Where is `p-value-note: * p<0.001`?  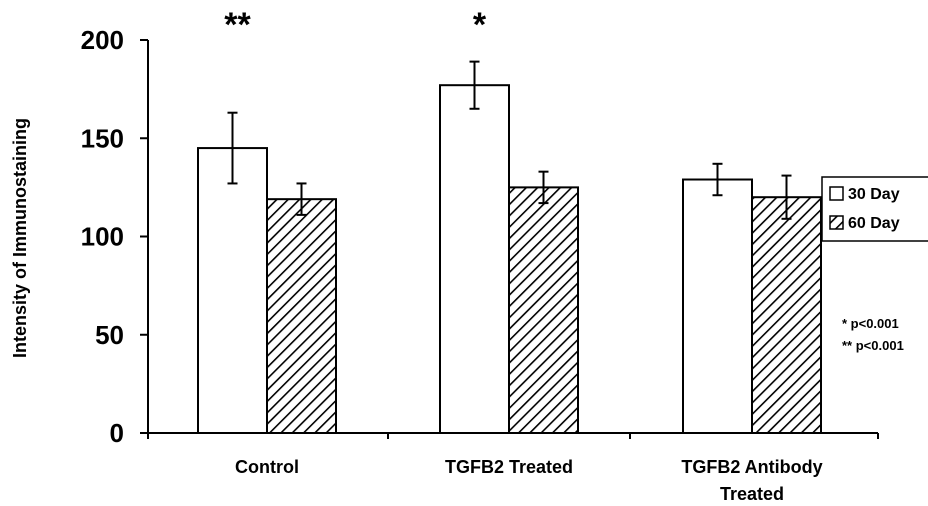
p-value-note: * p<0.001 is located at coordinates (870, 323).